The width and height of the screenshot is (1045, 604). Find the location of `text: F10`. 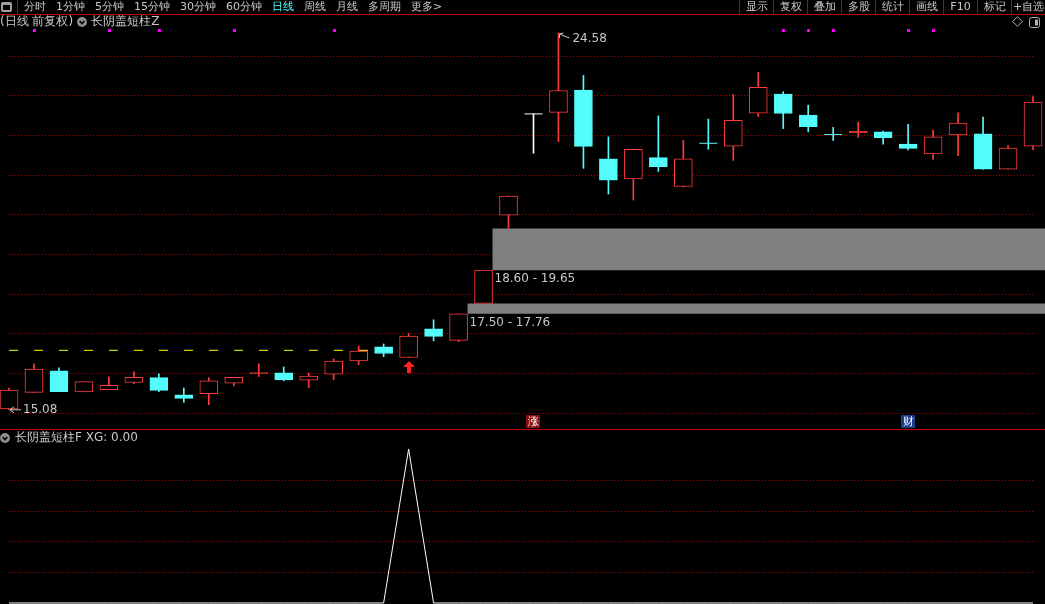

text: F10 is located at coordinates (960, 7).